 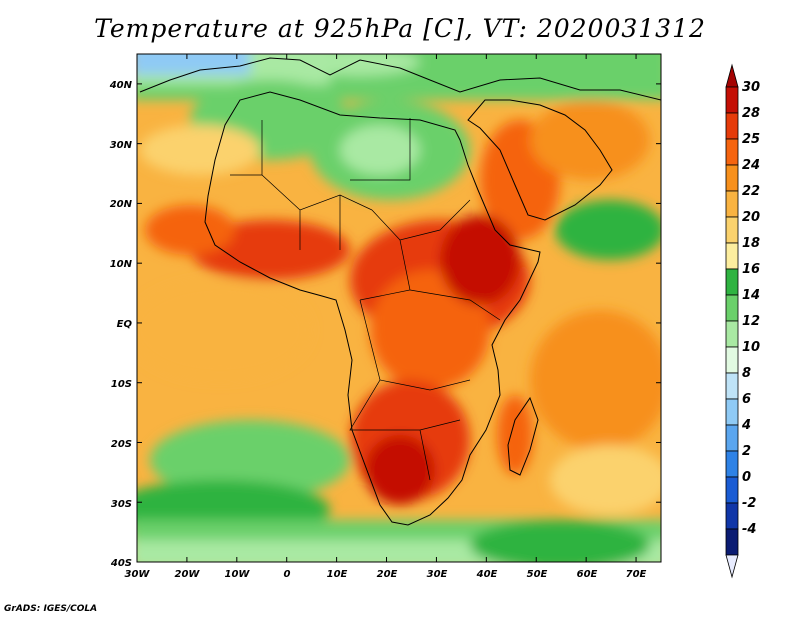 I want to click on colorbar-label: 0, so click(x=746, y=477).